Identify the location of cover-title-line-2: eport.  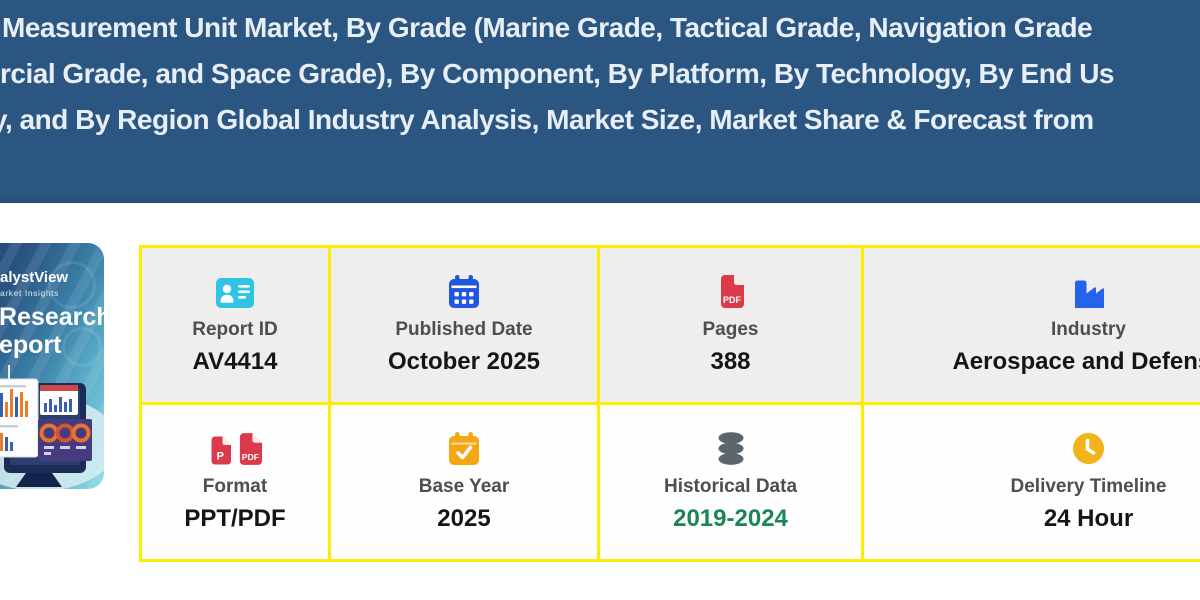
(31, 345).